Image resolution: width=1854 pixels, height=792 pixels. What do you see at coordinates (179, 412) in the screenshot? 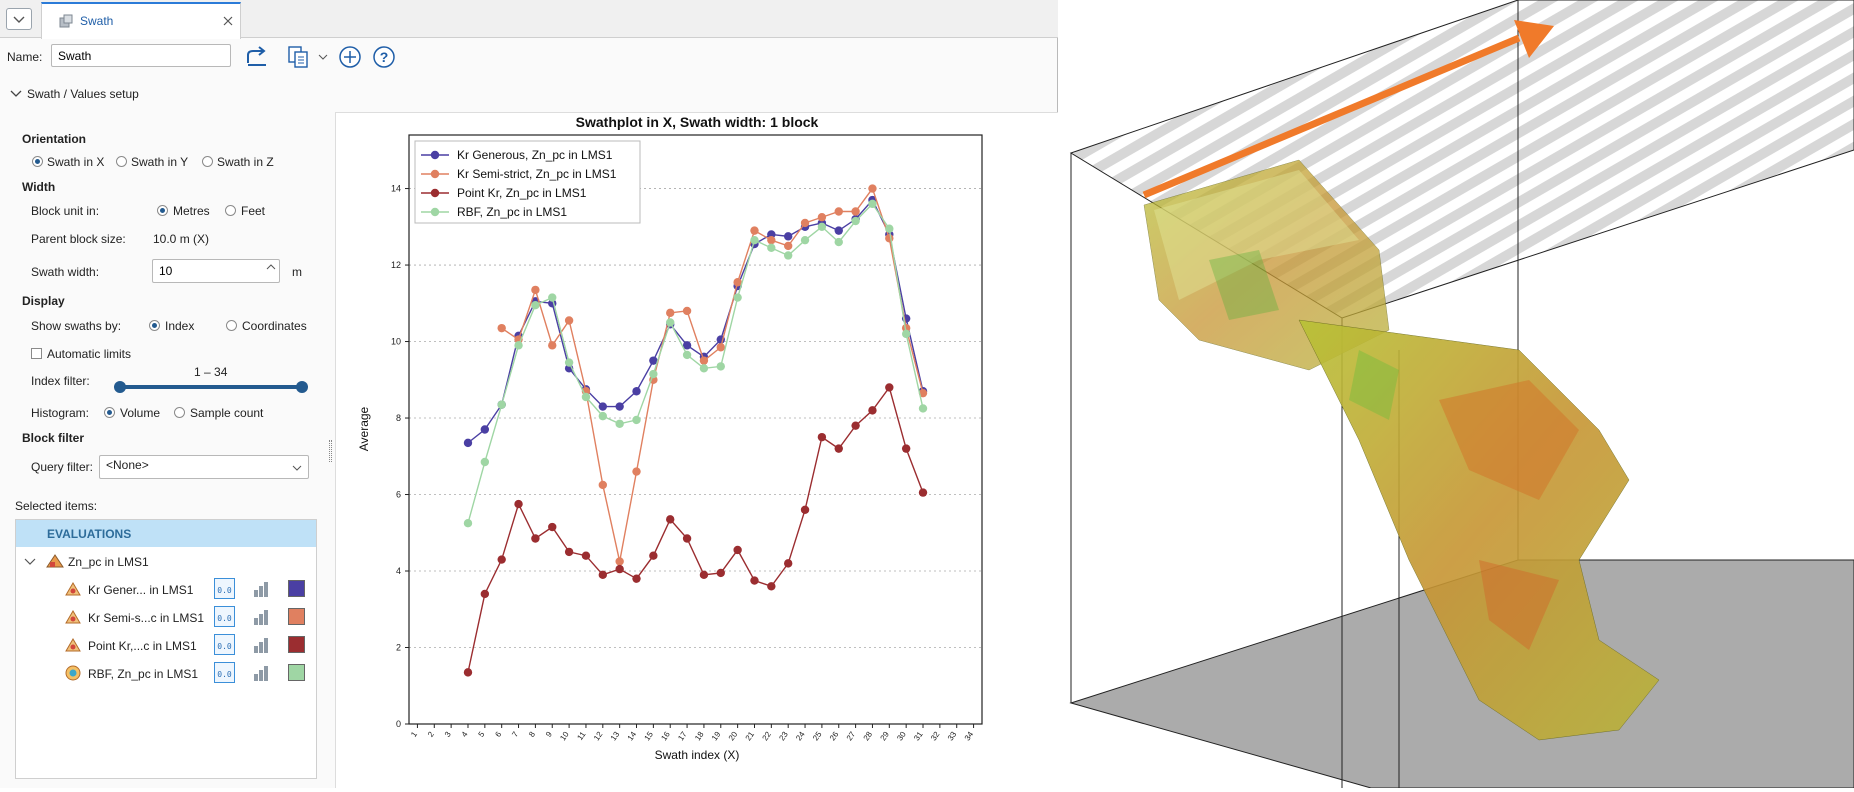
I see `radio-sample-count` at bounding box center [179, 412].